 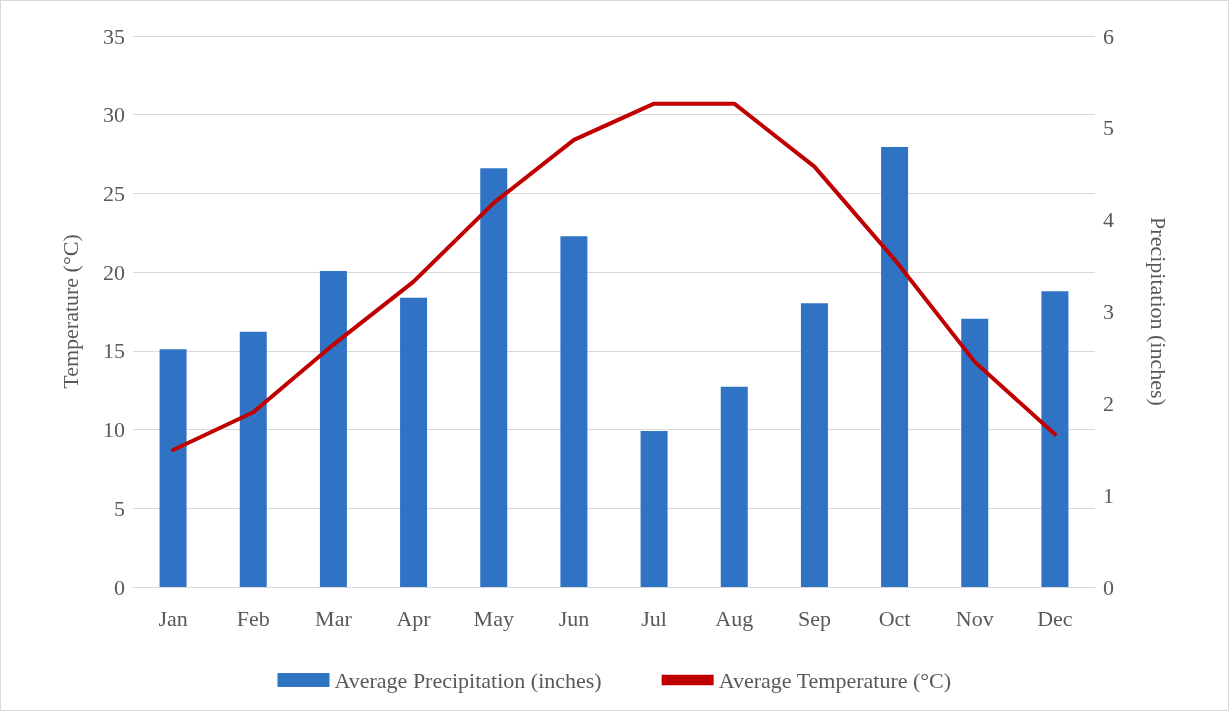 What do you see at coordinates (173, 618) in the screenshot?
I see `x-tick-label: Jan` at bounding box center [173, 618].